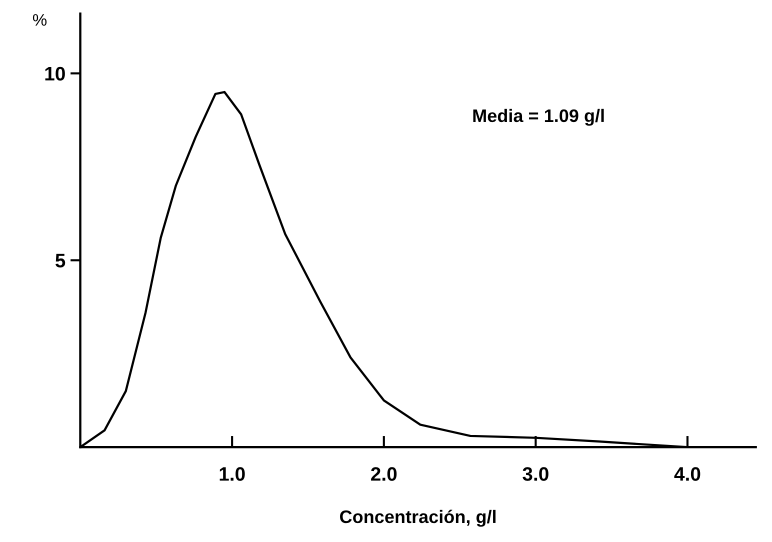  What do you see at coordinates (39, 20) in the screenshot?
I see `y-axis-title: %` at bounding box center [39, 20].